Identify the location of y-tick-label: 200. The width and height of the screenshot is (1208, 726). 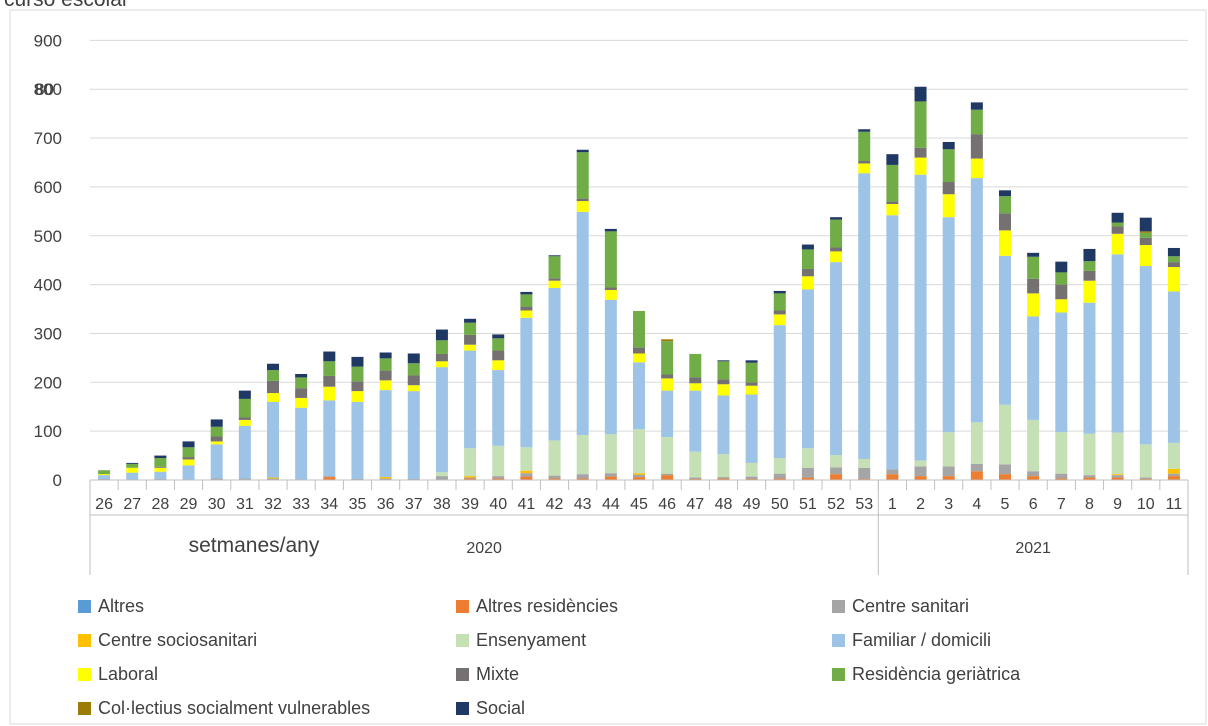
(48, 382).